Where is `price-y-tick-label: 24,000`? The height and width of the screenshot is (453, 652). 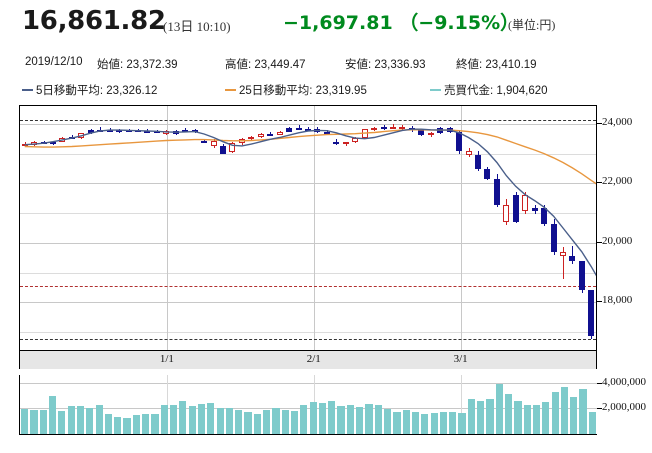
price-y-tick-label: 24,000 is located at coordinates (617, 121).